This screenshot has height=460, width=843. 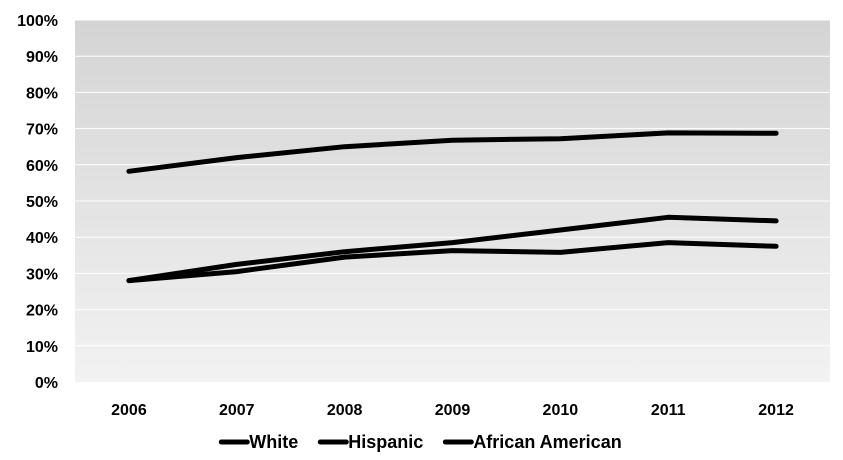 What do you see at coordinates (561, 410) in the screenshot?
I see `x-tick-label: 2010` at bounding box center [561, 410].